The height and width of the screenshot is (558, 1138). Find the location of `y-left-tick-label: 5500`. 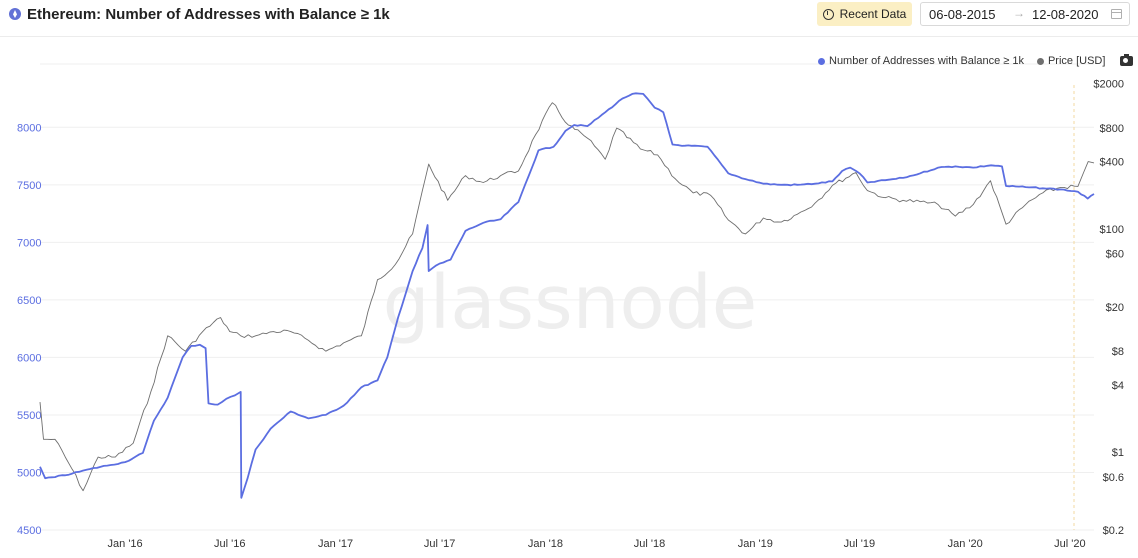

y-left-tick-label: 5500 is located at coordinates (29, 416).